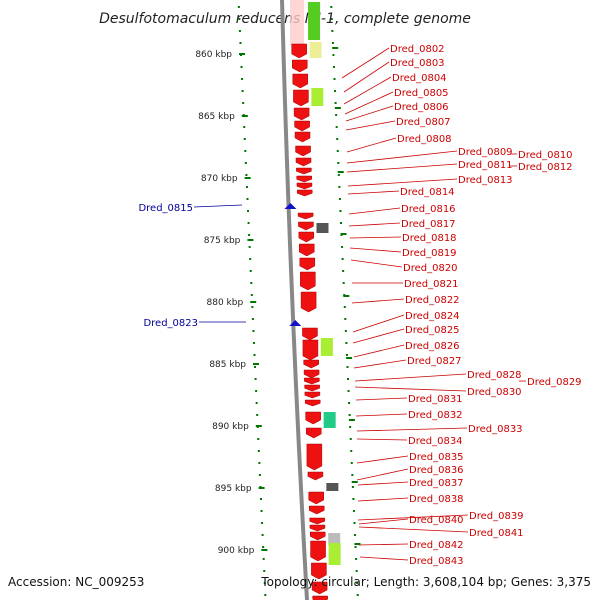  What do you see at coordinates (436, 545) in the screenshot?
I see `forward-gene-label: Dred_0842` at bounding box center [436, 545].